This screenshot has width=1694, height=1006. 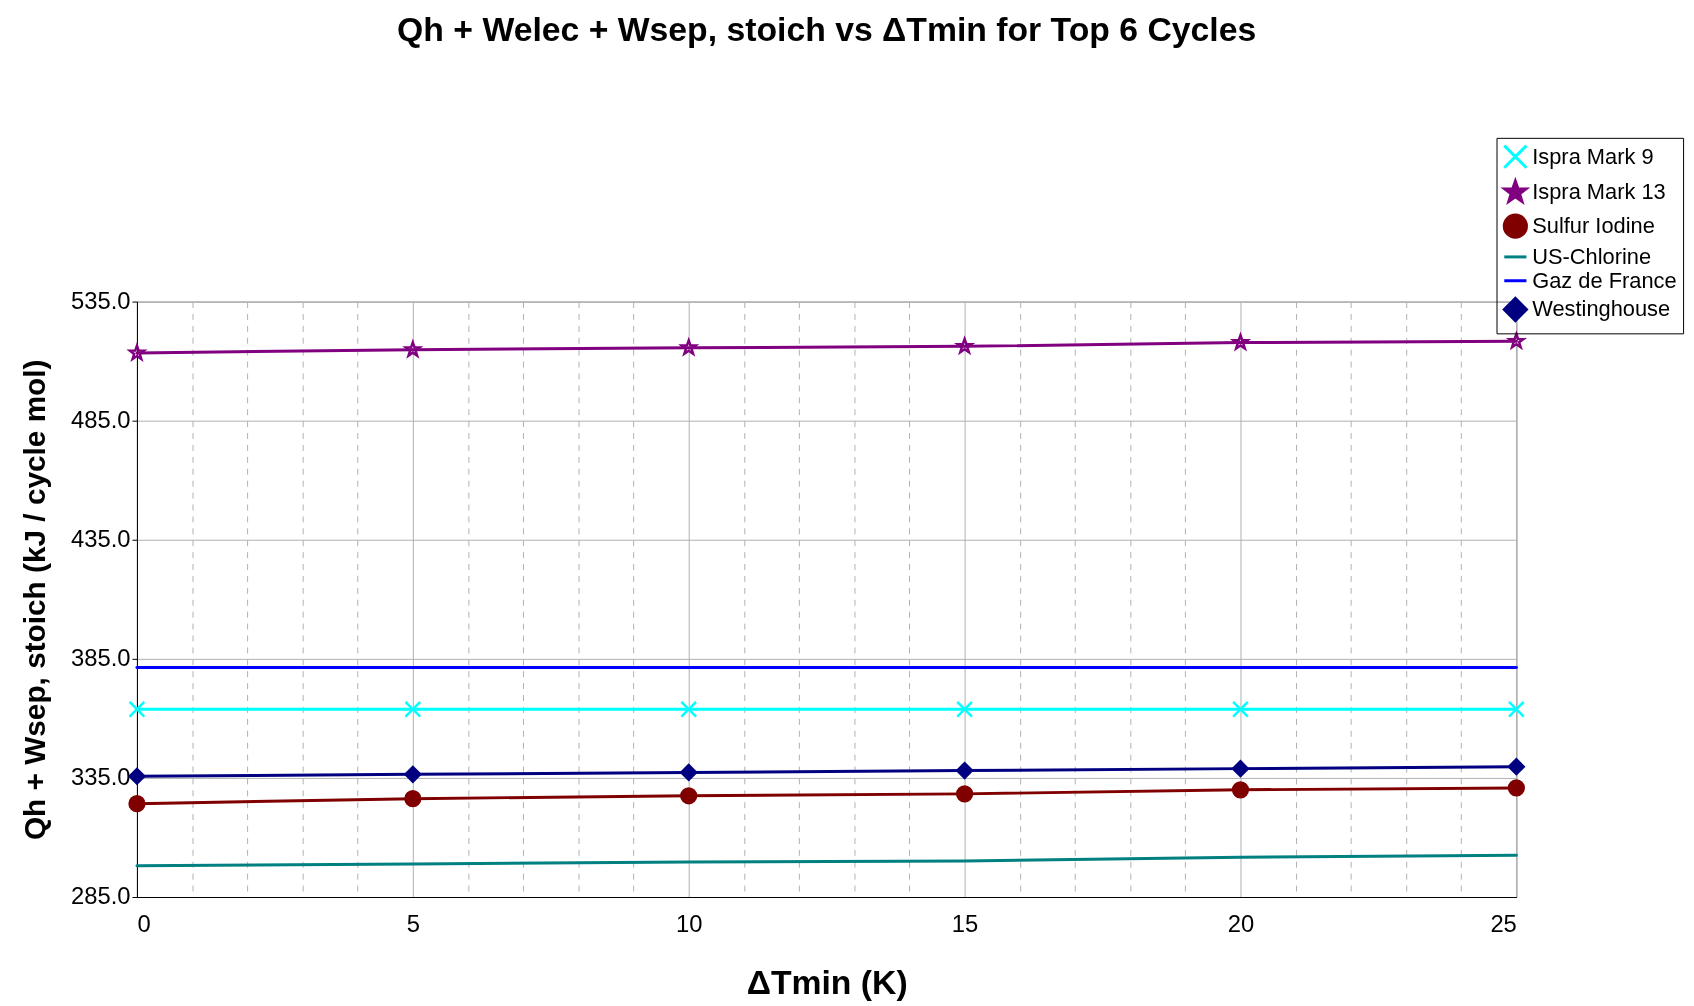 I want to click on x-tick-label: 5, so click(x=413, y=924).